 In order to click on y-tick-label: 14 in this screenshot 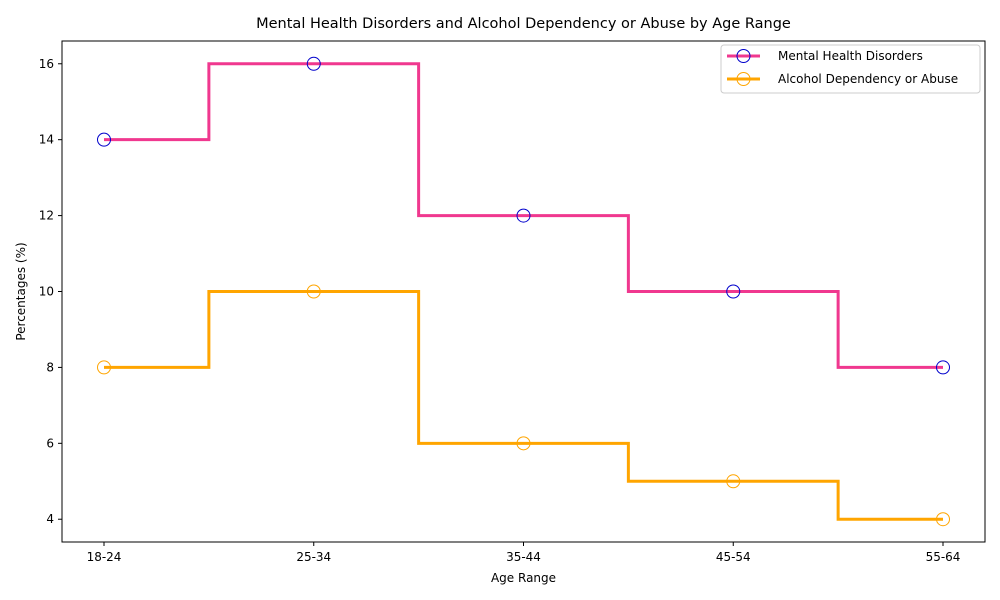, I will do `click(46, 140)`.